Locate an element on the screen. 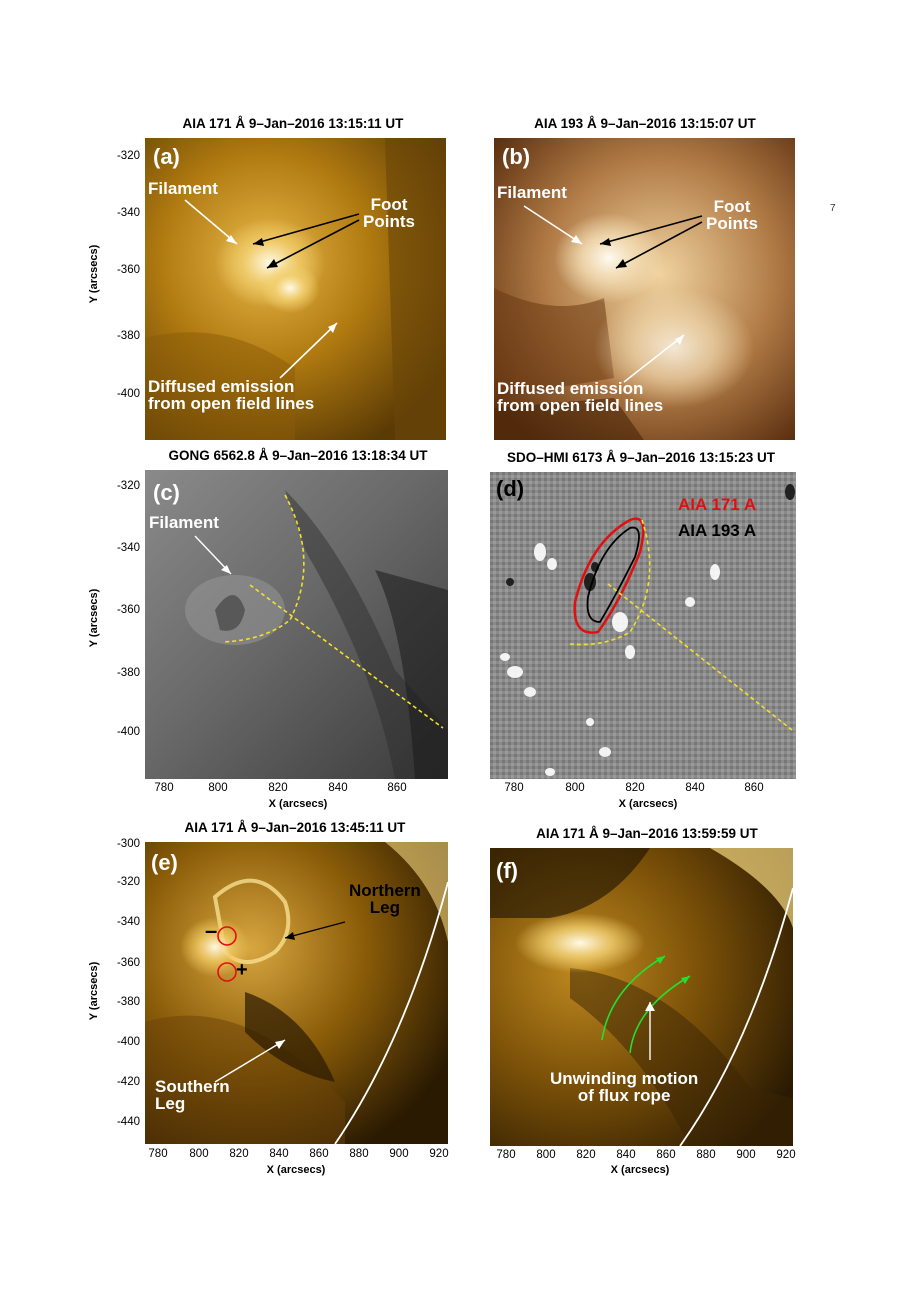  panel-c-xlabel: X (arcsecs) is located at coordinates (298, 804).